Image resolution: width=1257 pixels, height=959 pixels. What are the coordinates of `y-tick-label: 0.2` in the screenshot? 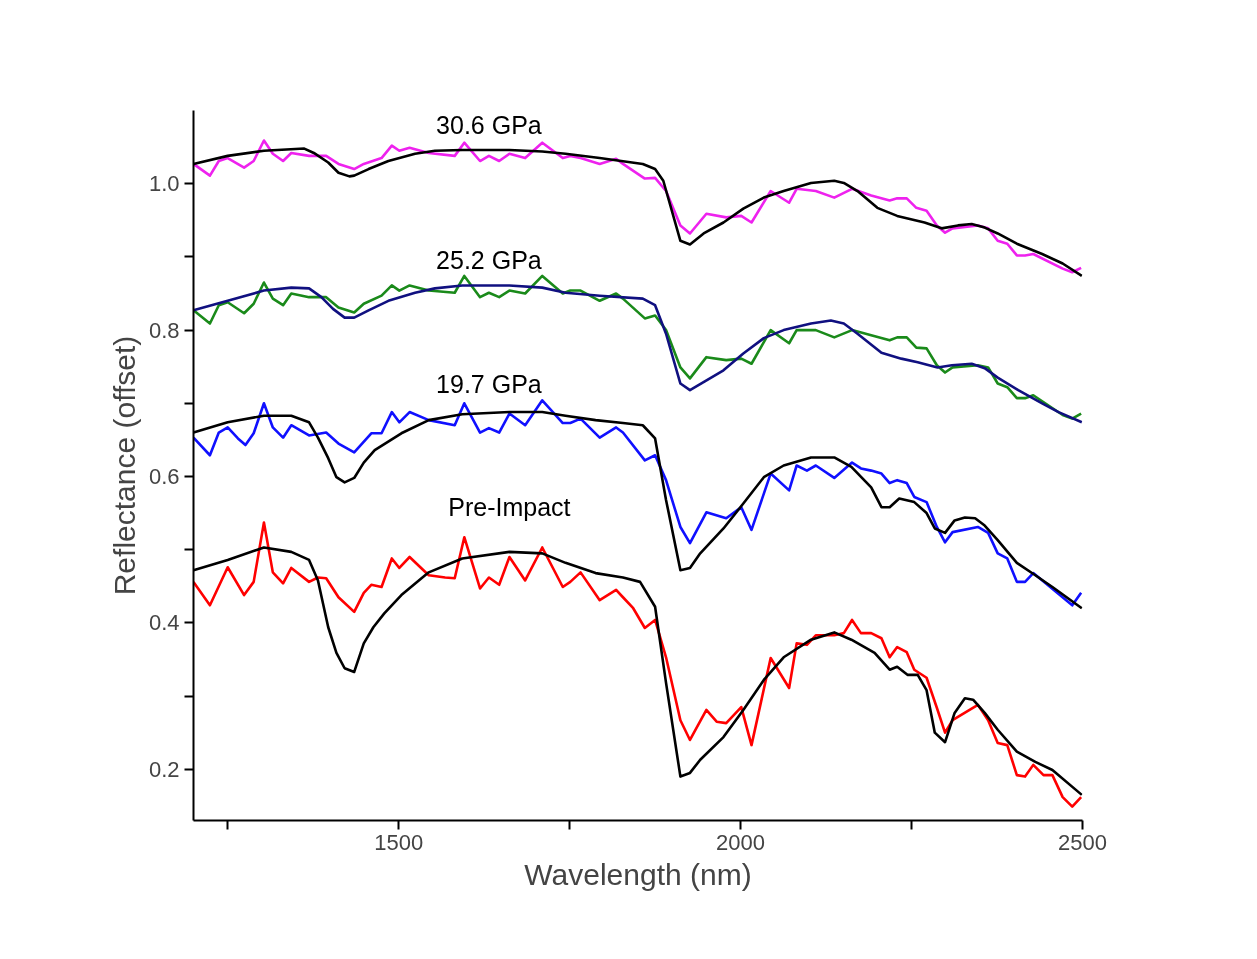 It's located at (164, 769).